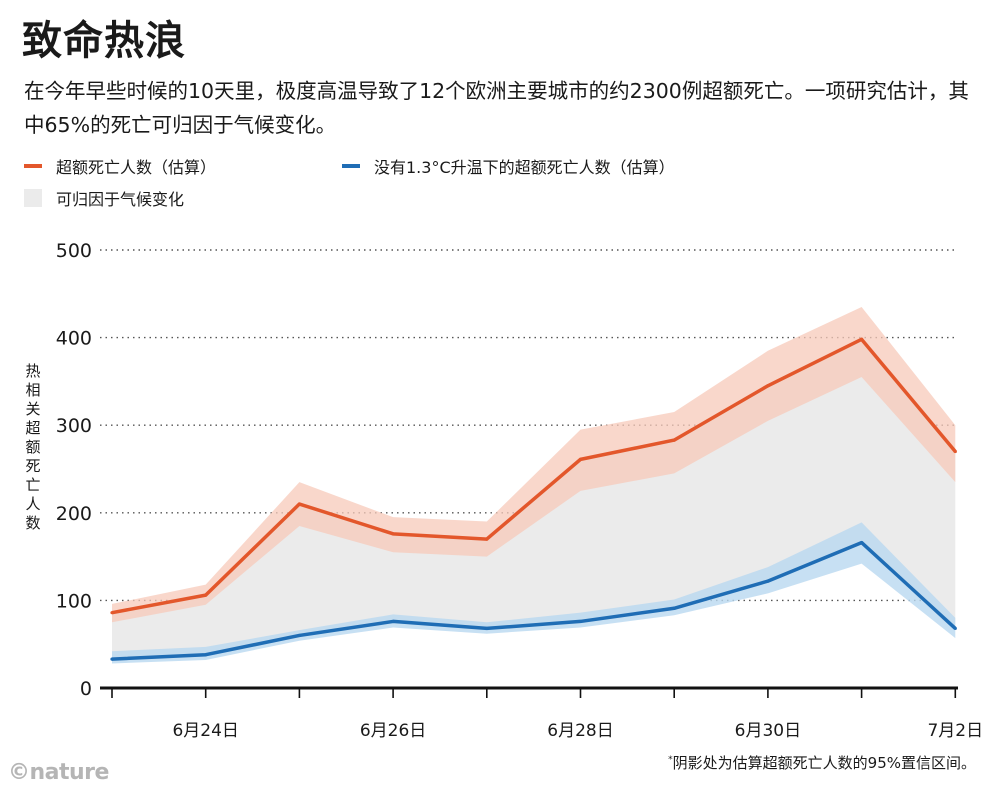 The height and width of the screenshot is (792, 1000). I want to click on x-tick-label: 6月26日, so click(393, 731).